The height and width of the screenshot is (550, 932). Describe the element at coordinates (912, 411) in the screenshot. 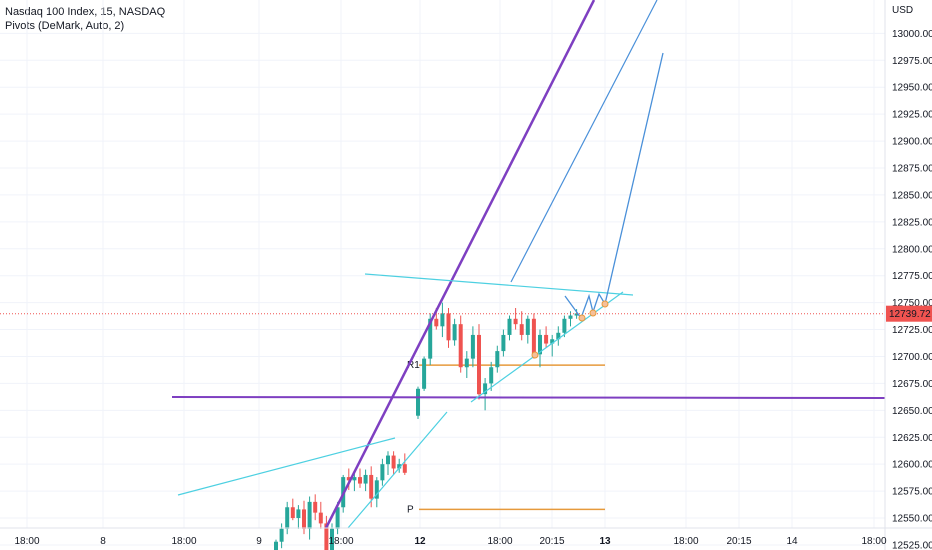

I see `price-tick-label: 12650.00` at that location.